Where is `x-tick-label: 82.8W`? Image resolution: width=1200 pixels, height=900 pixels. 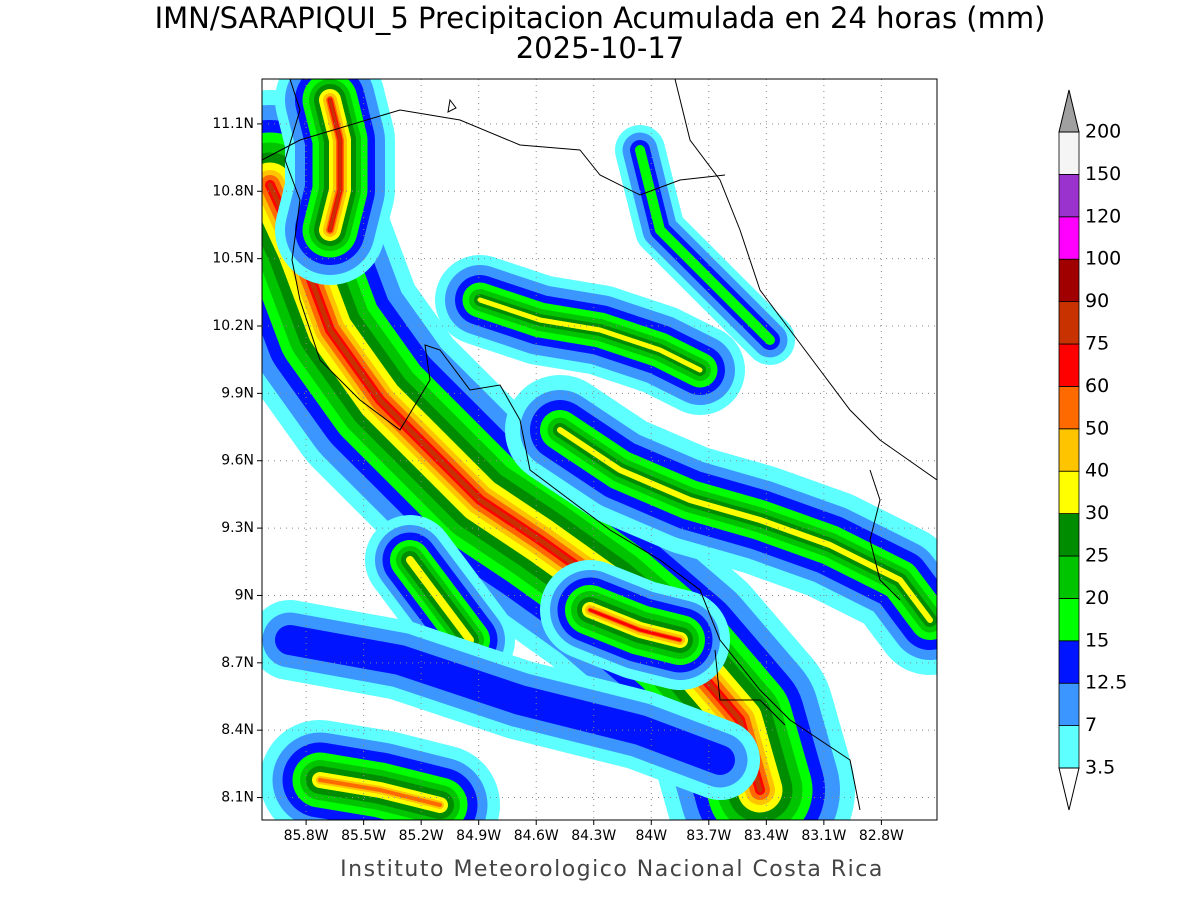 x-tick-label: 82.8W is located at coordinates (881, 836).